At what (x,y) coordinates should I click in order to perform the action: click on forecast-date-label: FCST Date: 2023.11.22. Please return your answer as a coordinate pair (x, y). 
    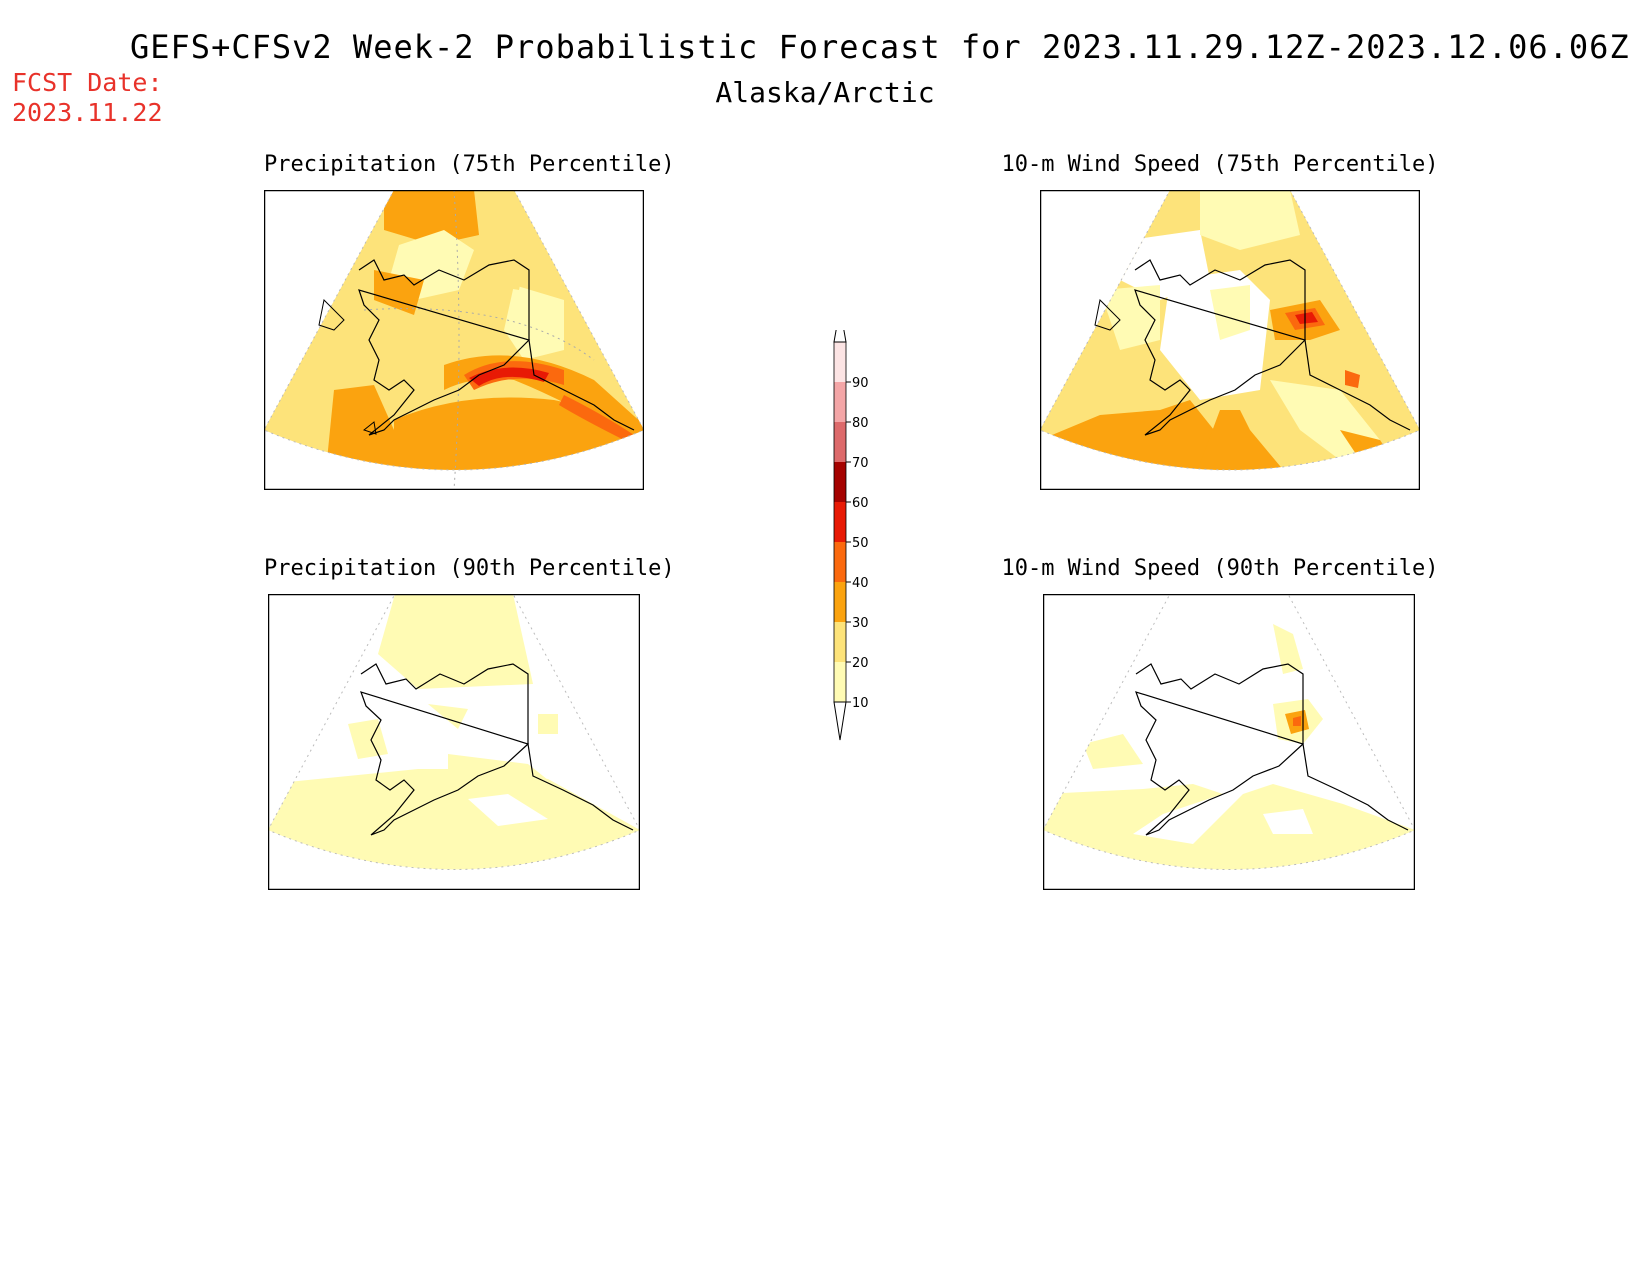
    Looking at the image, I should click on (87, 98).